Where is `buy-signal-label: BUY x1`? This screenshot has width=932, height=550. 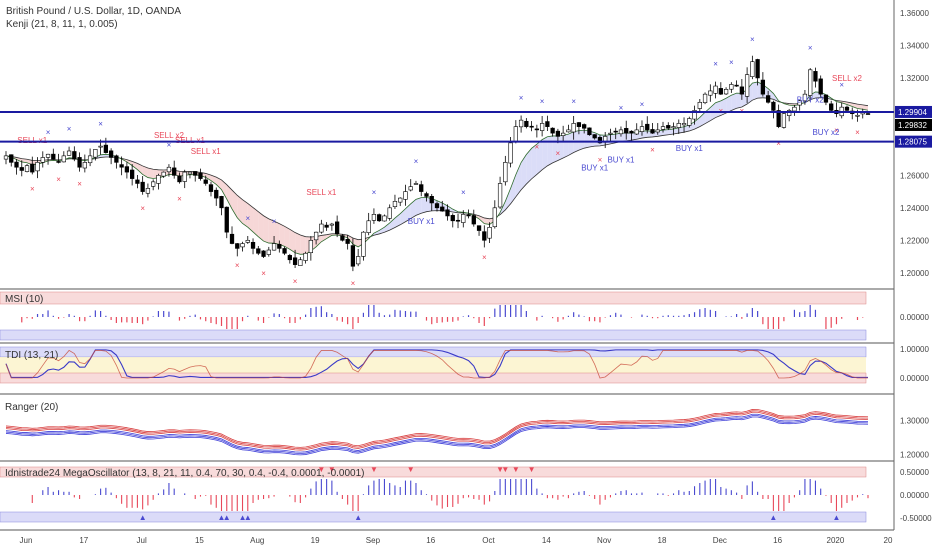 buy-signal-label: BUY x1 is located at coordinates (595, 167).